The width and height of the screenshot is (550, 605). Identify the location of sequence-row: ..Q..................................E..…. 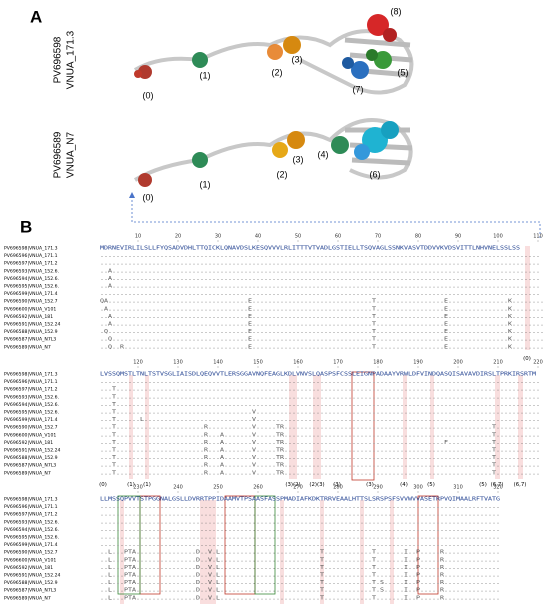
(322, 340).